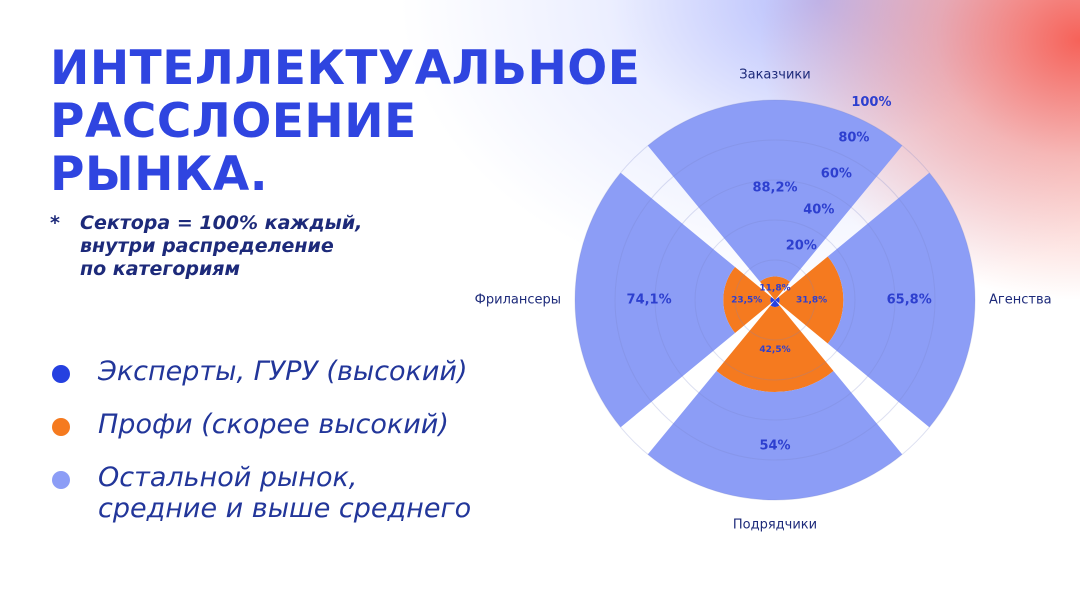 The image size is (1080, 596). I want to click on value-label: 74,1%, so click(649, 300).